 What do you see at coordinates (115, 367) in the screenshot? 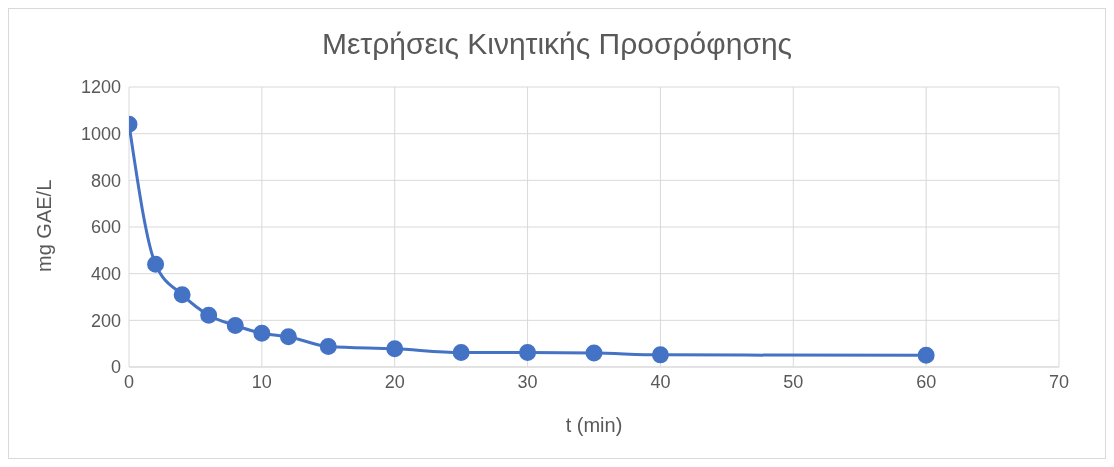
I see `y-tick-label: 0` at bounding box center [115, 367].